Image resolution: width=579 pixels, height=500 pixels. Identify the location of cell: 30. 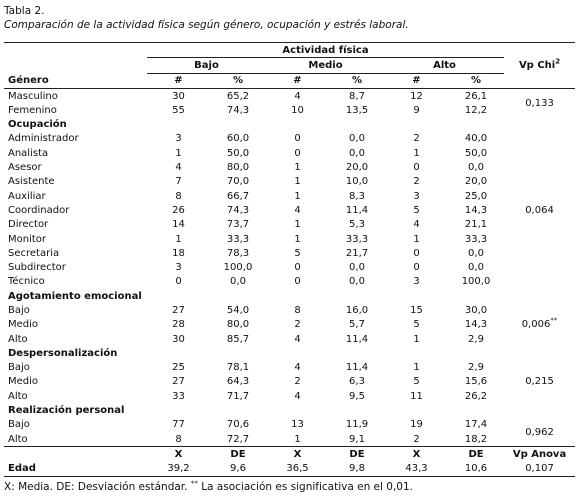
(178, 339).